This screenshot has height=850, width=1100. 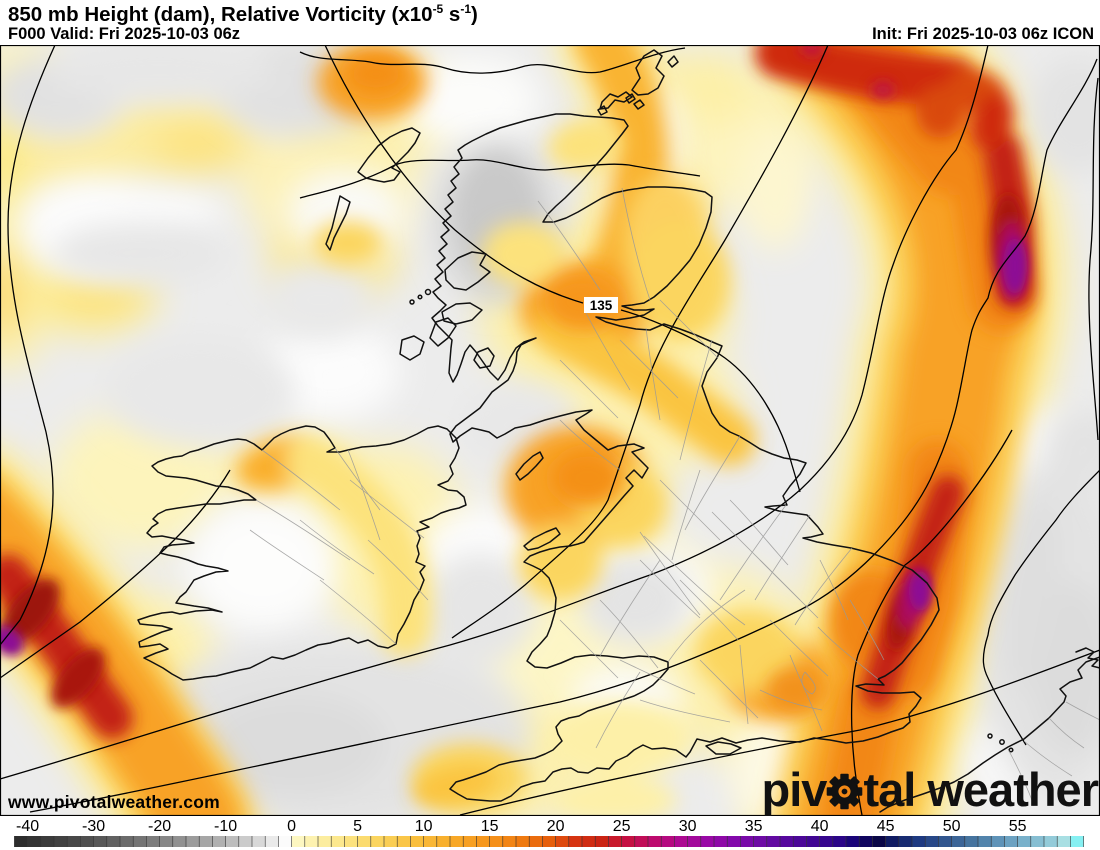 I want to click on svg-text: 135, so click(x=601, y=305).